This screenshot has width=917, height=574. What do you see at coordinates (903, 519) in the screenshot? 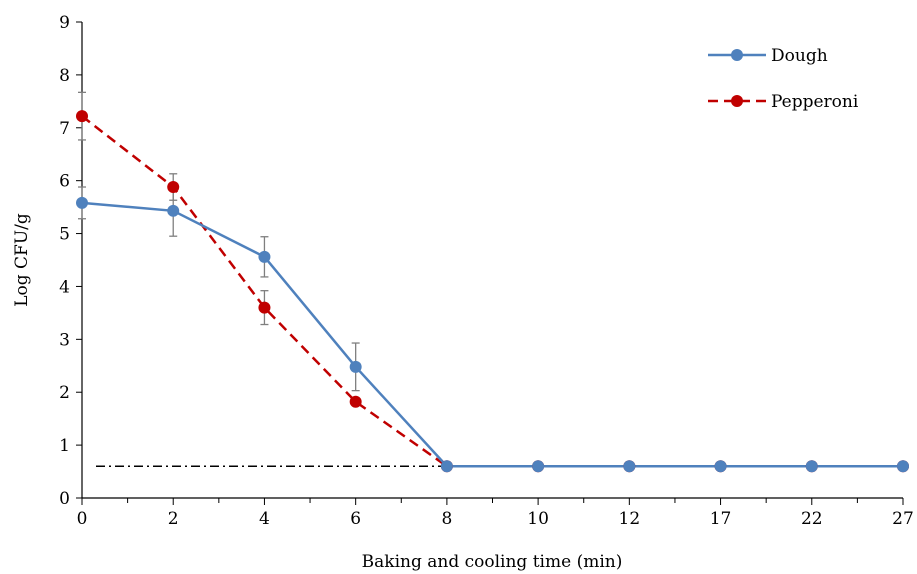
I see `x-tick-label: 27` at bounding box center [903, 519].